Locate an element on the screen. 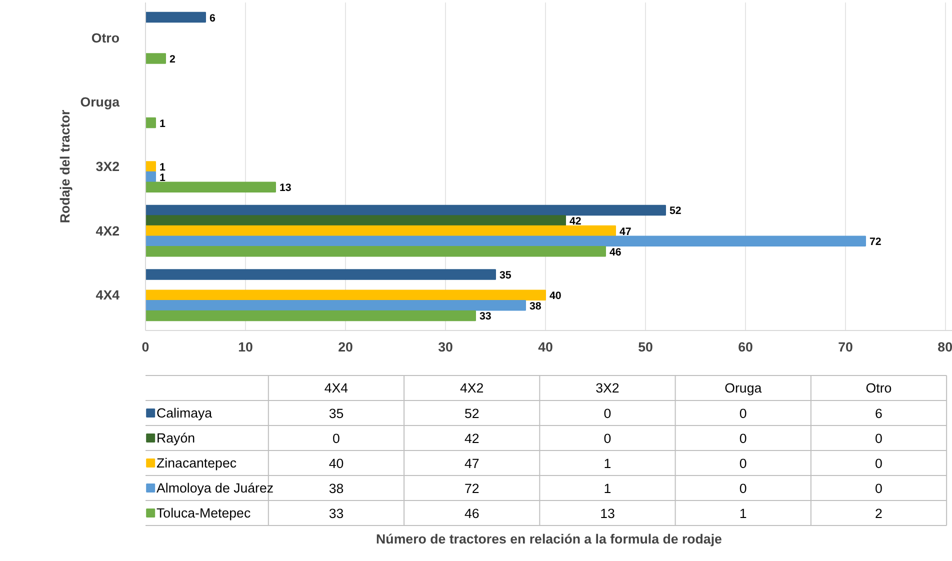 This screenshot has width=952, height=561. legend-label: Almoloya de Juárez is located at coordinates (215, 488).